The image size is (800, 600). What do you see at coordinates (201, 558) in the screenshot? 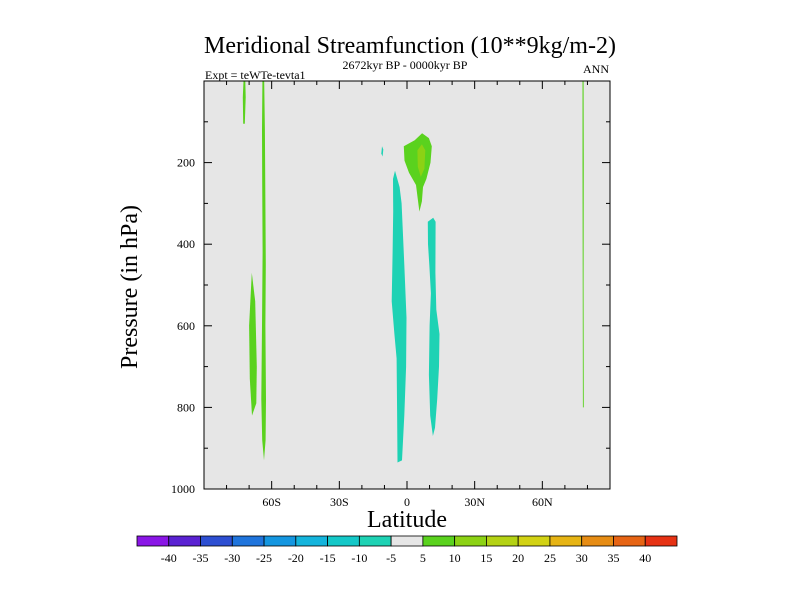
I see `colorbar-label: -35` at bounding box center [201, 558].